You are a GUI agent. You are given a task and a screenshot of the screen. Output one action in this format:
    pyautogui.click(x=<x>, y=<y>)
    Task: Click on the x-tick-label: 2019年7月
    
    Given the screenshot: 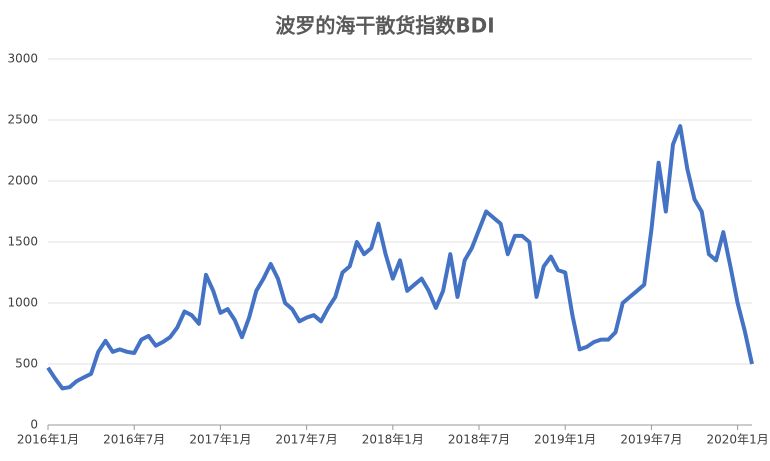 What is the action you would take?
    pyautogui.click(x=651, y=440)
    